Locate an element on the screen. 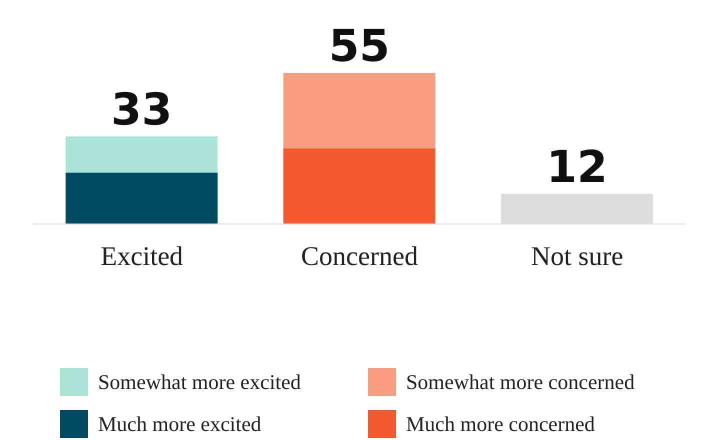  text: 55 is located at coordinates (359, 46).